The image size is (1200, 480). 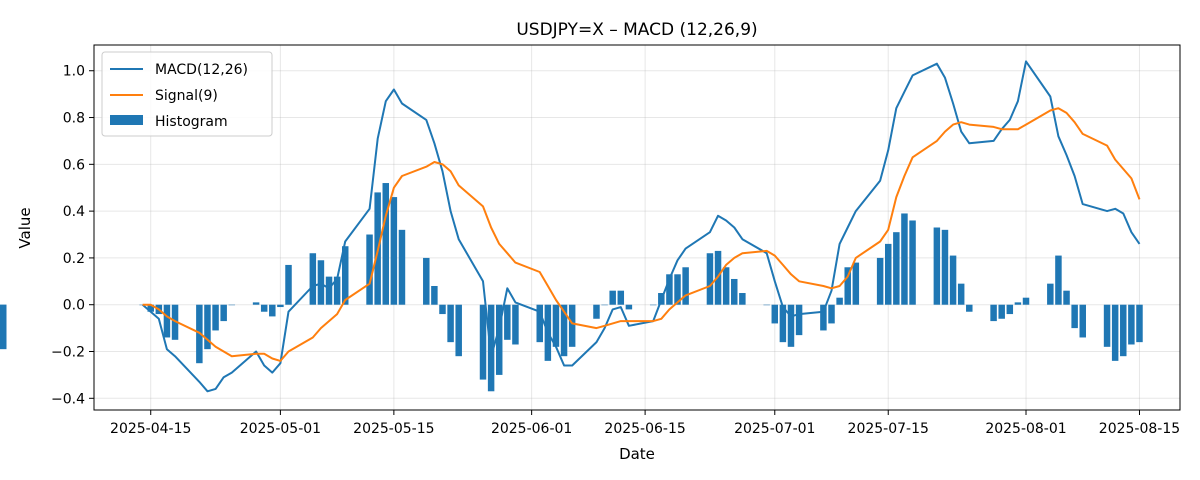 I want to click on y-tick-label: 0.6, so click(x=74, y=165).